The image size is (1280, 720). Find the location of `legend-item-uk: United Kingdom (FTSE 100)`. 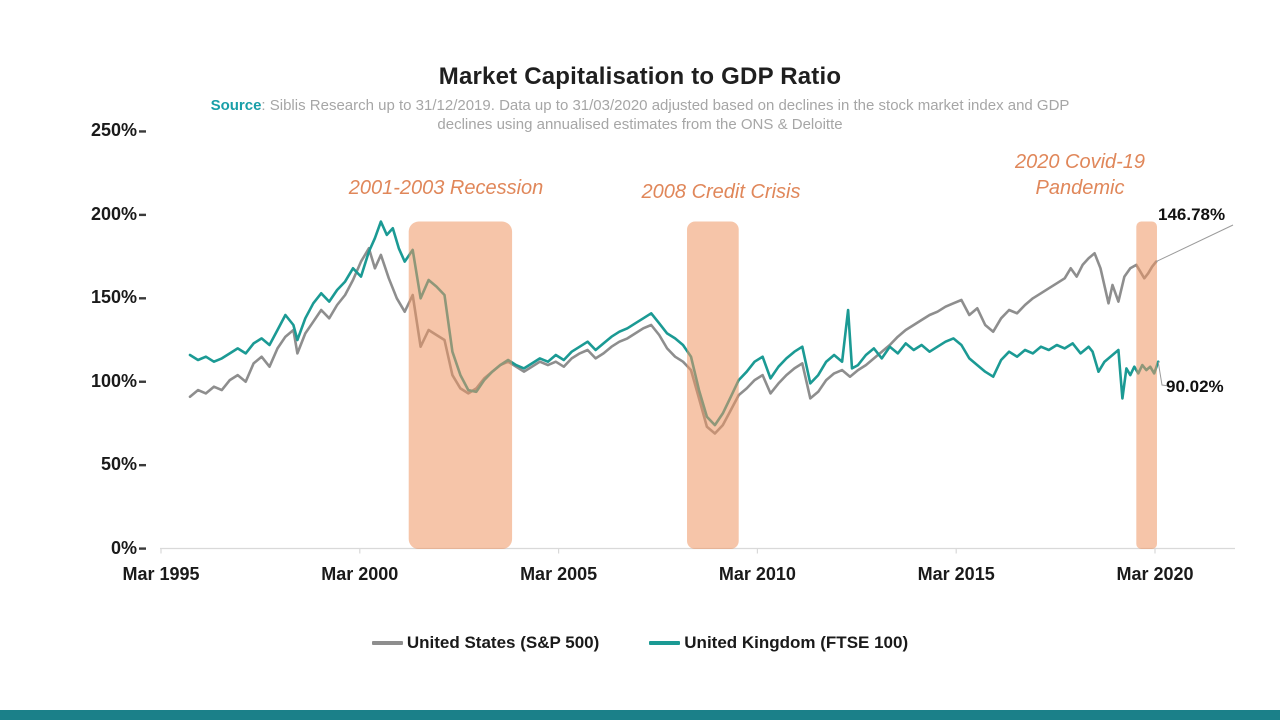

legend-item-uk: United Kingdom (FTSE 100) is located at coordinates (778, 643).